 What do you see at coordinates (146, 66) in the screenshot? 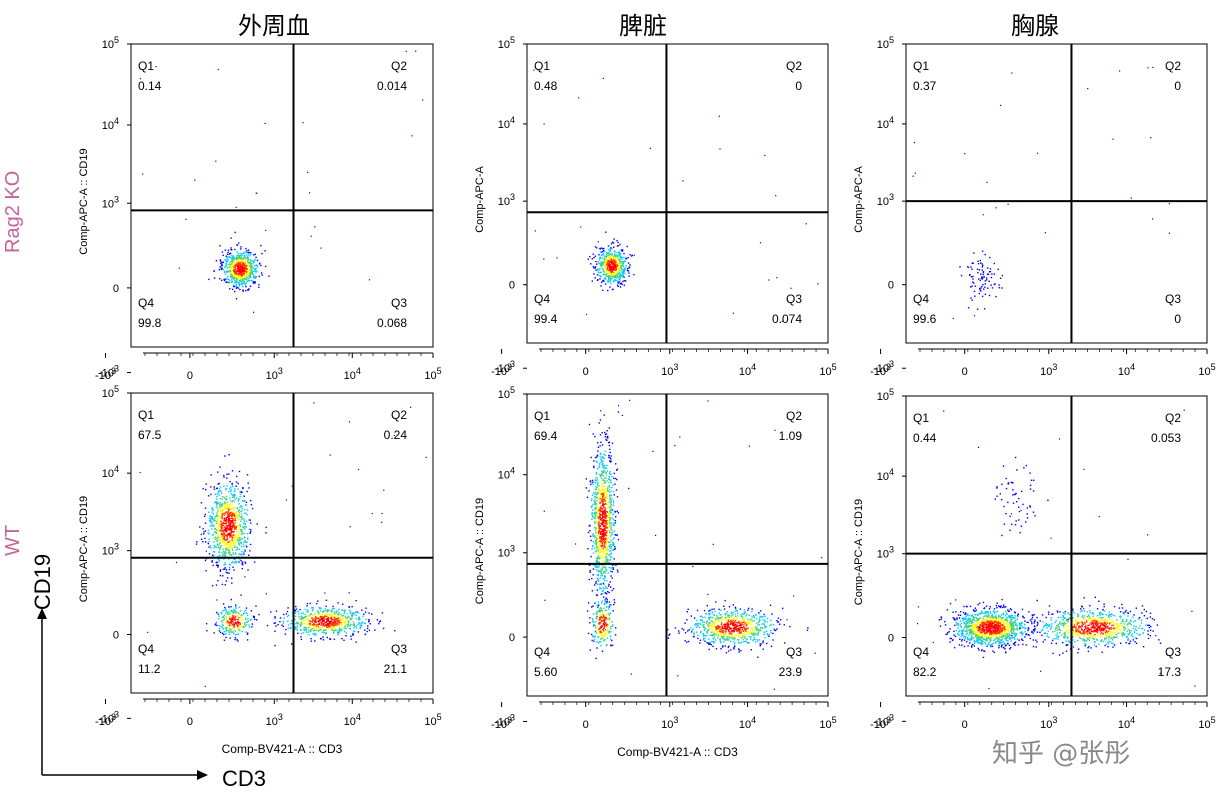
I see `quadrant-name-q1: Q1` at bounding box center [146, 66].